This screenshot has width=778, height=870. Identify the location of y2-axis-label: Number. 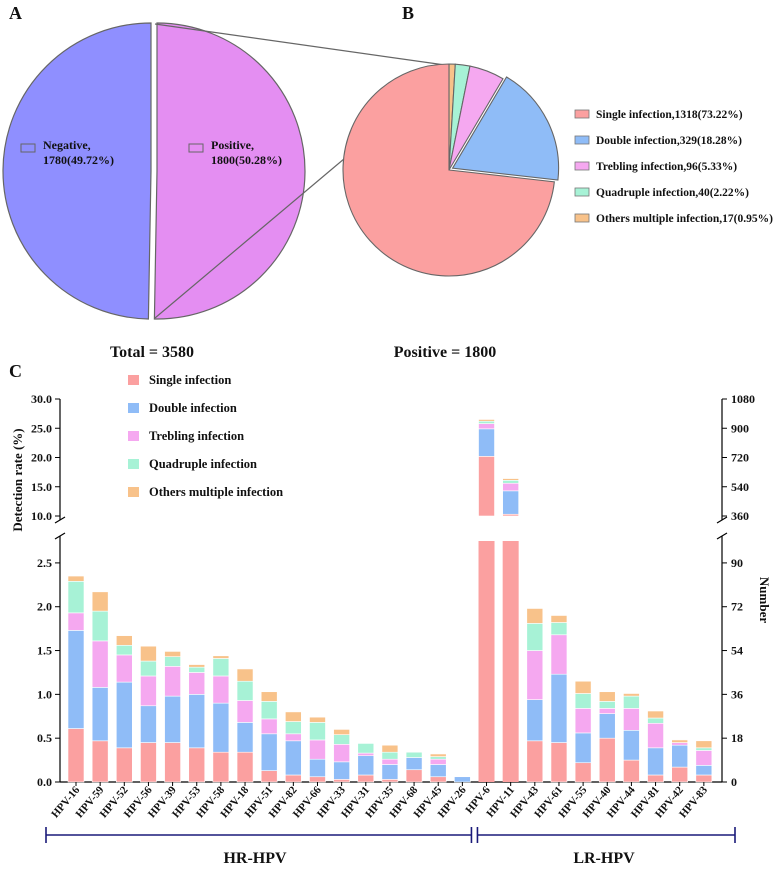
(764, 600).